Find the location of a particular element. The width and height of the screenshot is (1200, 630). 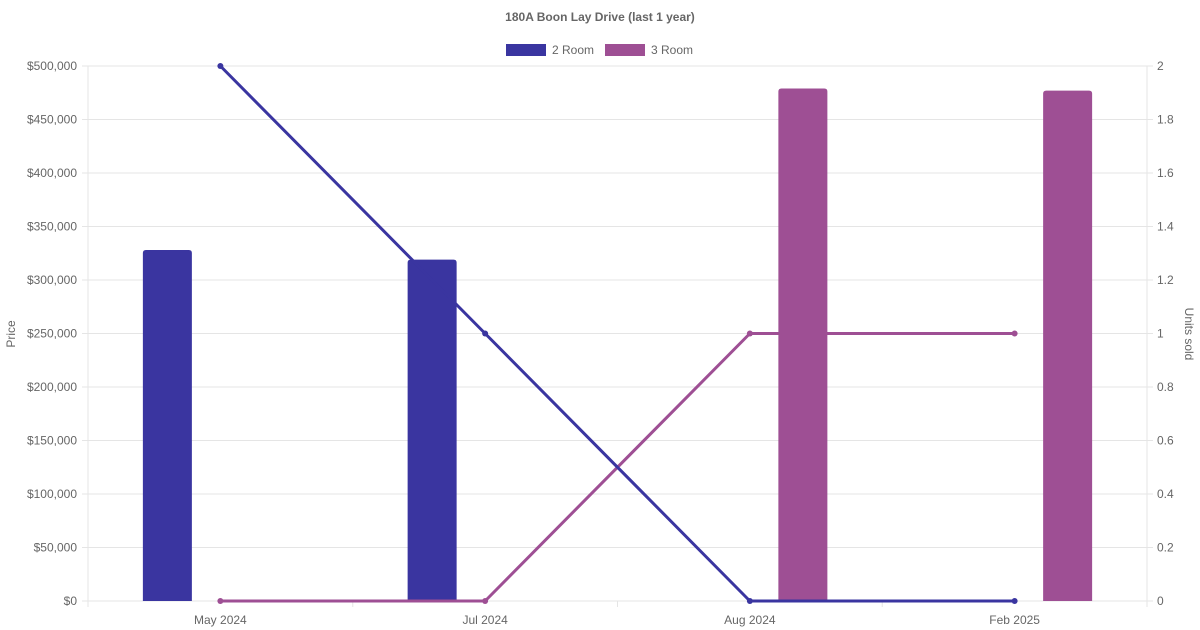

left-axis-title: Price is located at coordinates (11, 334).